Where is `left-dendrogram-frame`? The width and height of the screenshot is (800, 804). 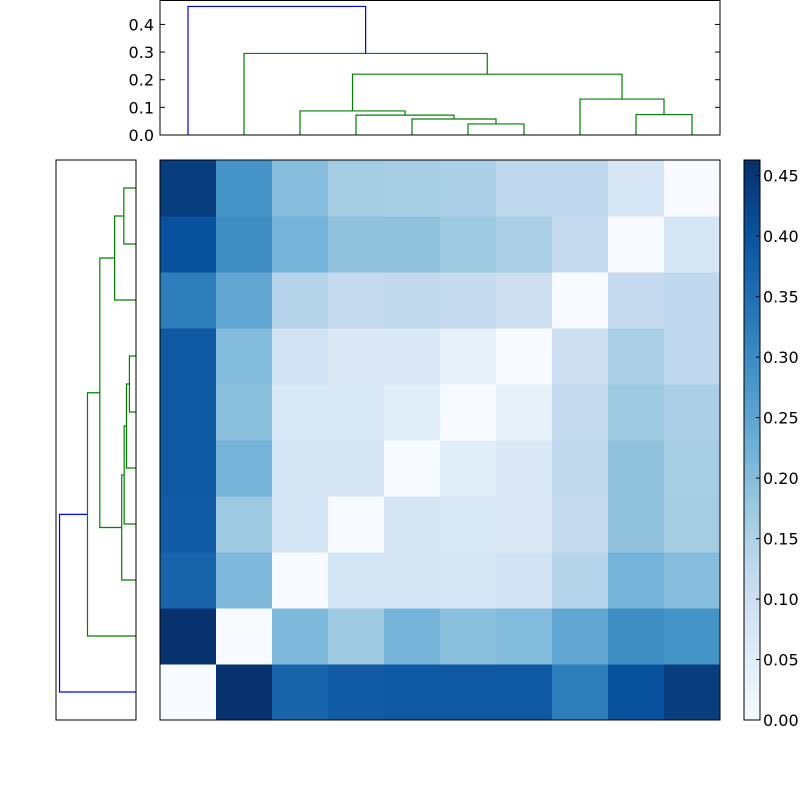 left-dendrogram-frame is located at coordinates (96, 440).